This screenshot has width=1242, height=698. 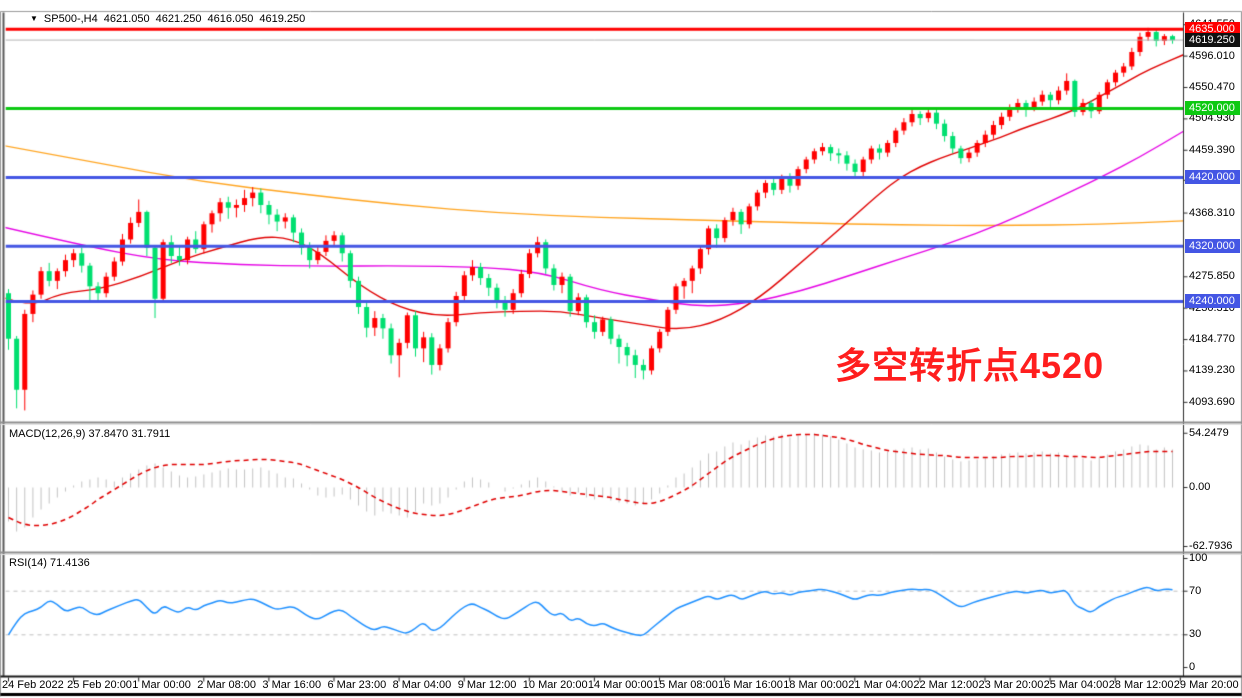 I want to click on ohlc-high: 4621.250, so click(x=178, y=19).